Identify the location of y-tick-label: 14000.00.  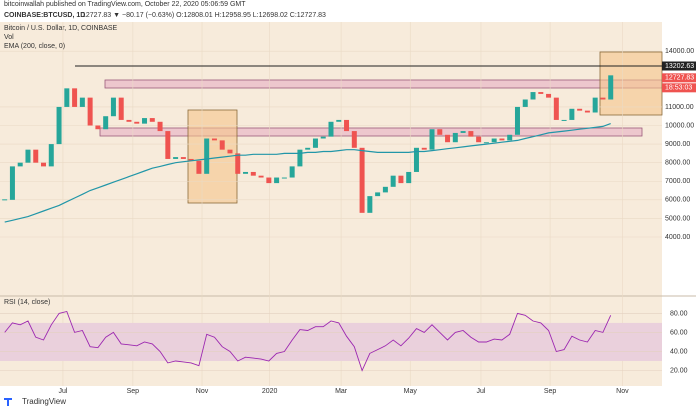
(679, 51).